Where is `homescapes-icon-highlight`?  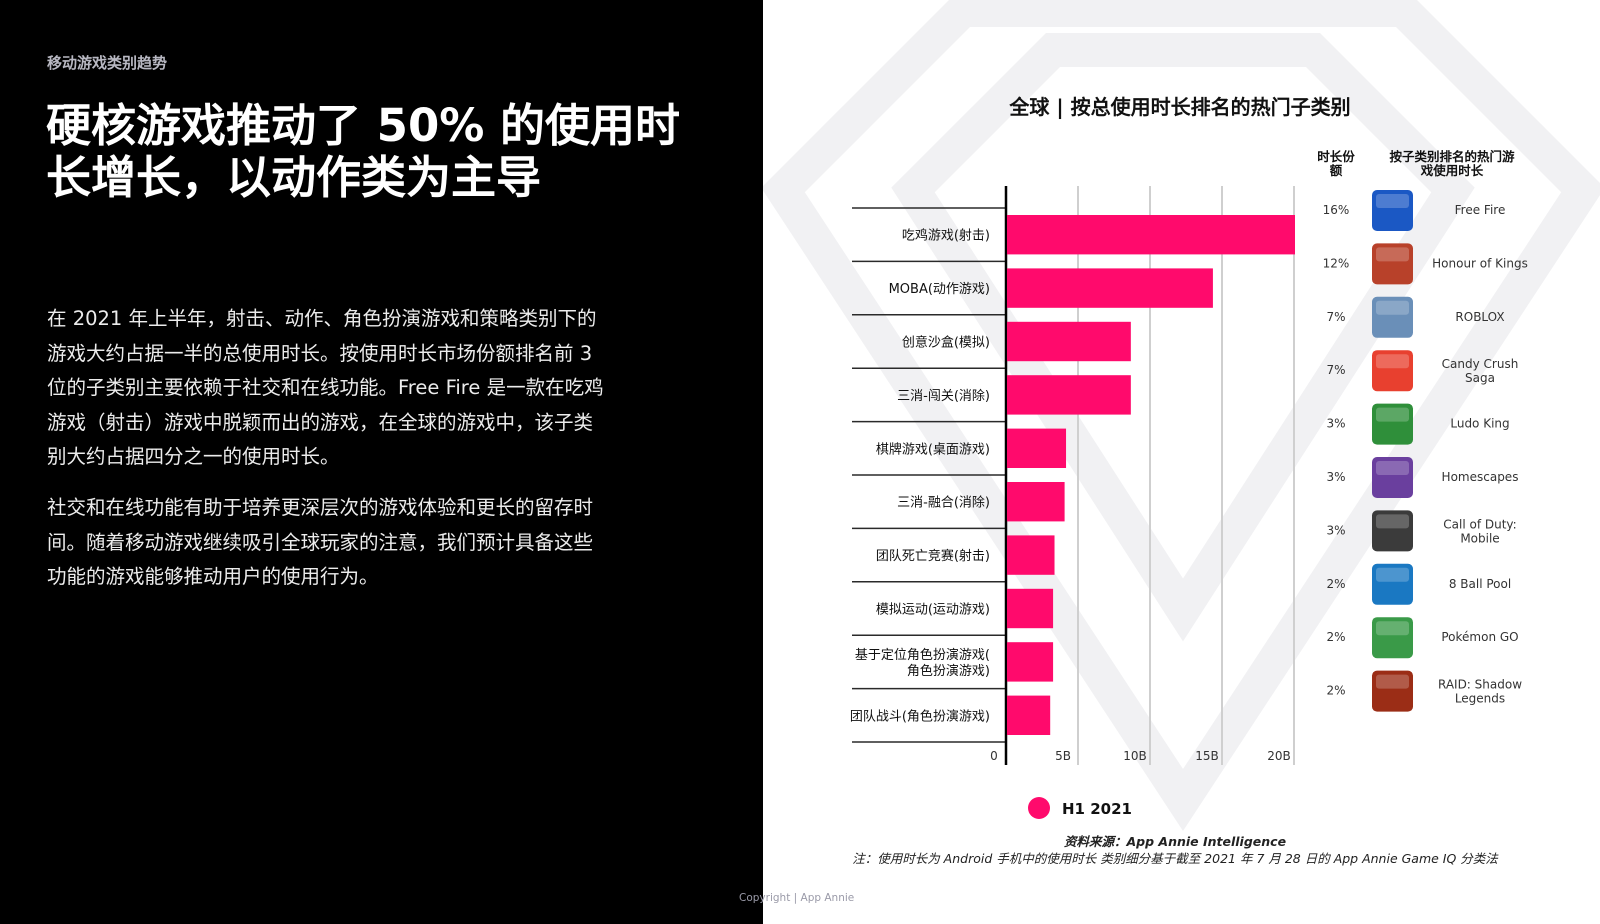 homescapes-icon-highlight is located at coordinates (1392, 468).